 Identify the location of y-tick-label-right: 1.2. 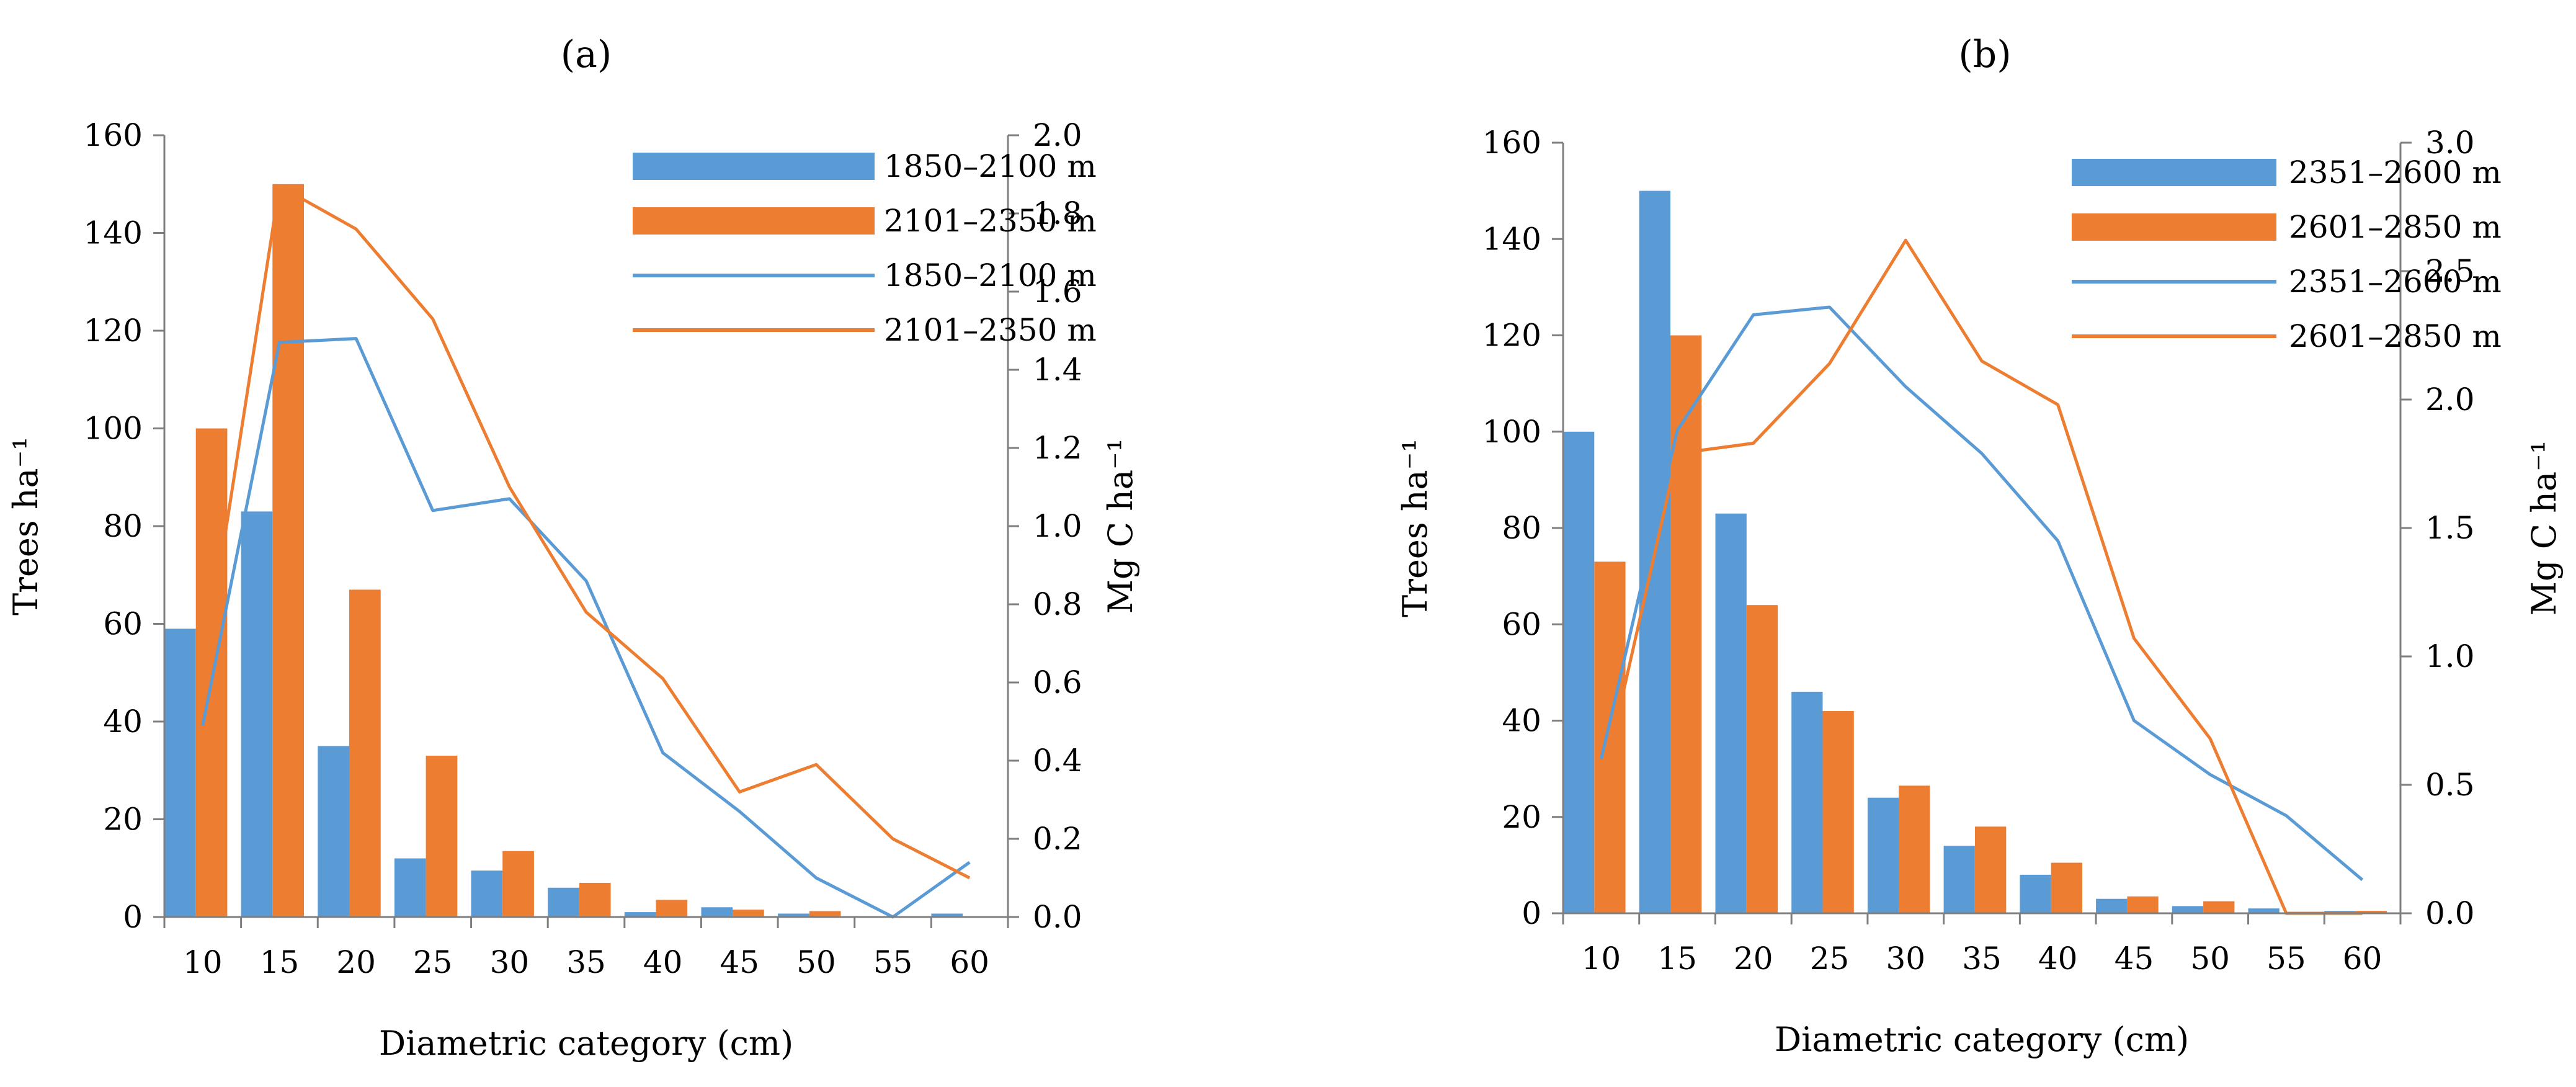
(1057, 448).